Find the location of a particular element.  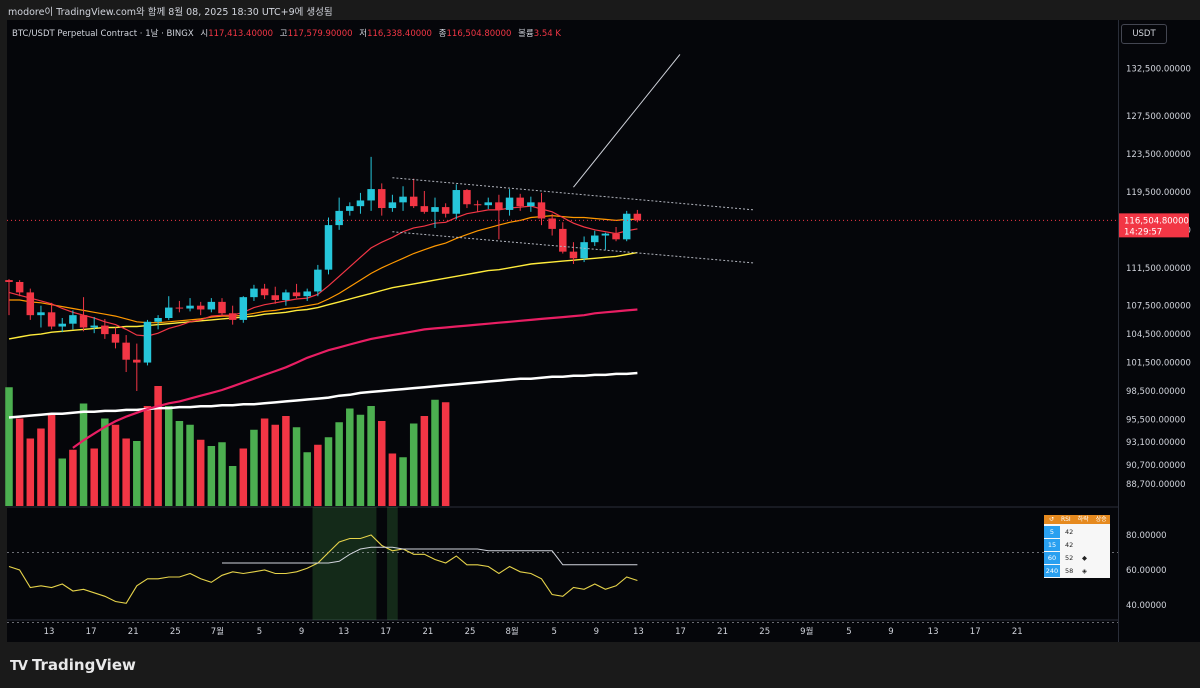

rsi-marker: ◈ is located at coordinates (1084, 571).